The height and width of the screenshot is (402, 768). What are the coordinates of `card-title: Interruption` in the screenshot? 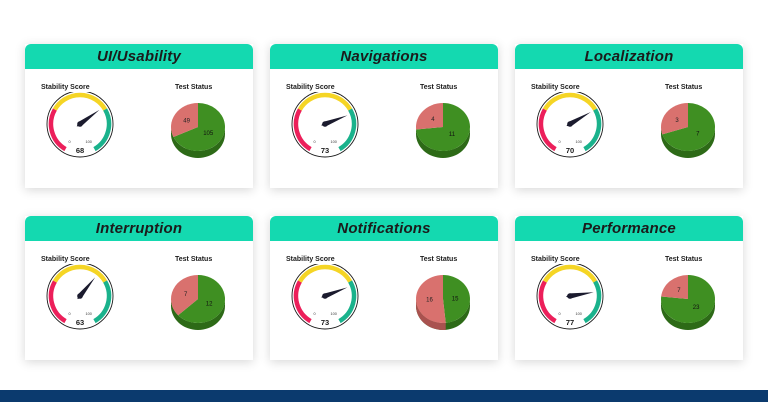 It's located at (139, 228).